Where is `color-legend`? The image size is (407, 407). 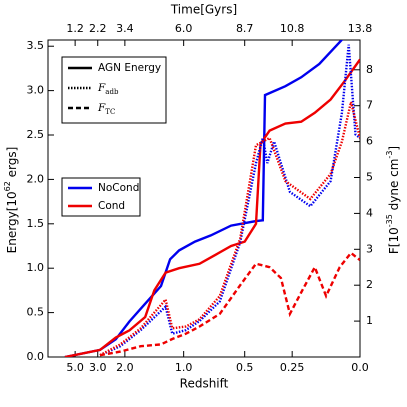
color-legend is located at coordinates (101, 197).